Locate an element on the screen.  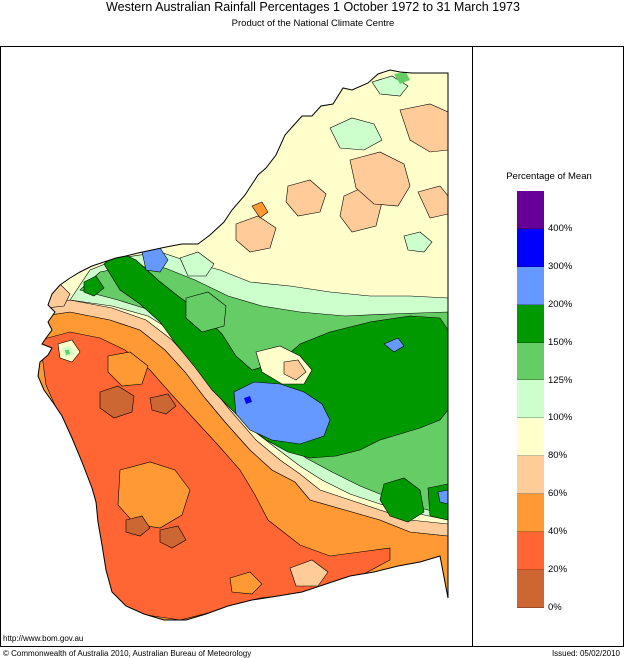
issued-date: Issued: 05/02/2010 is located at coordinates (585, 653).